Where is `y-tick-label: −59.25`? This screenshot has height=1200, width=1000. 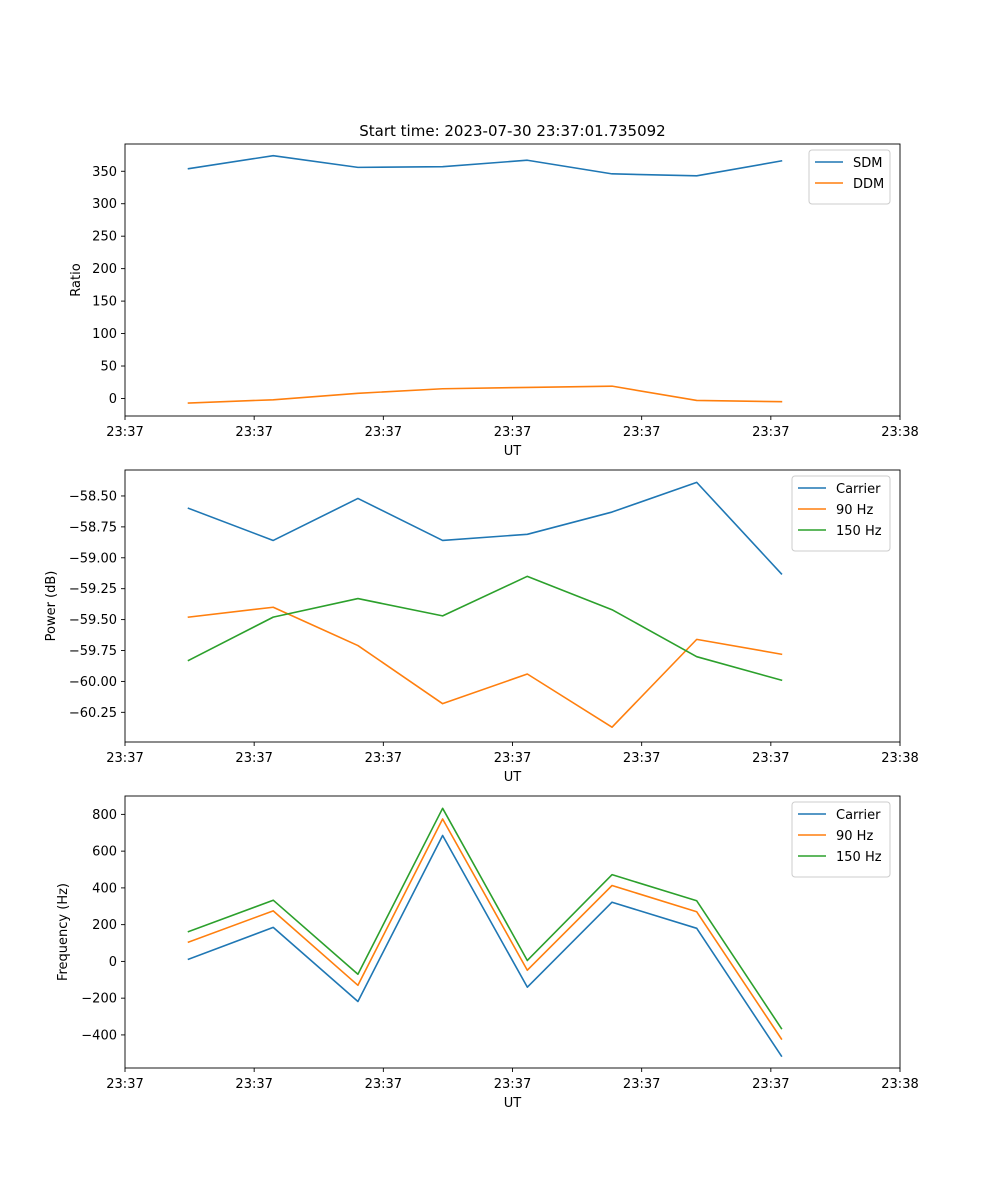
y-tick-label: −59.25 is located at coordinates (93, 589).